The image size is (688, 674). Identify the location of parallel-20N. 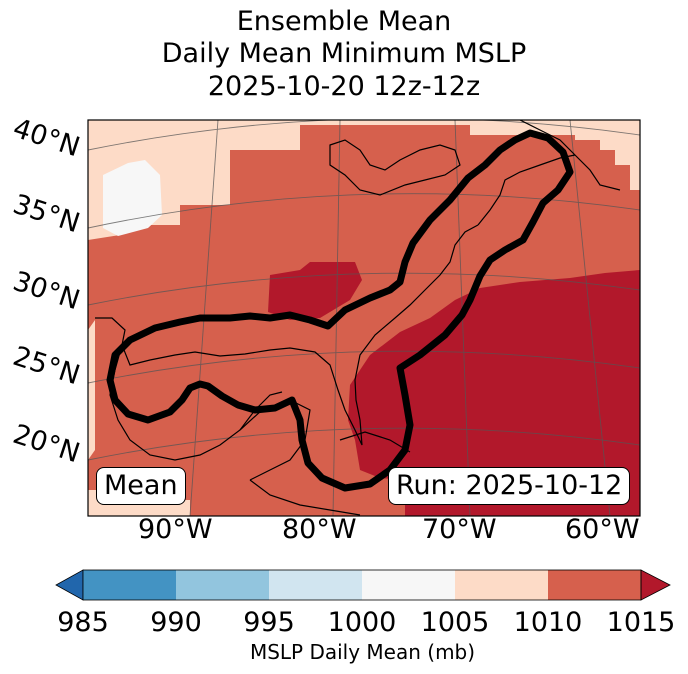
(364, 444).